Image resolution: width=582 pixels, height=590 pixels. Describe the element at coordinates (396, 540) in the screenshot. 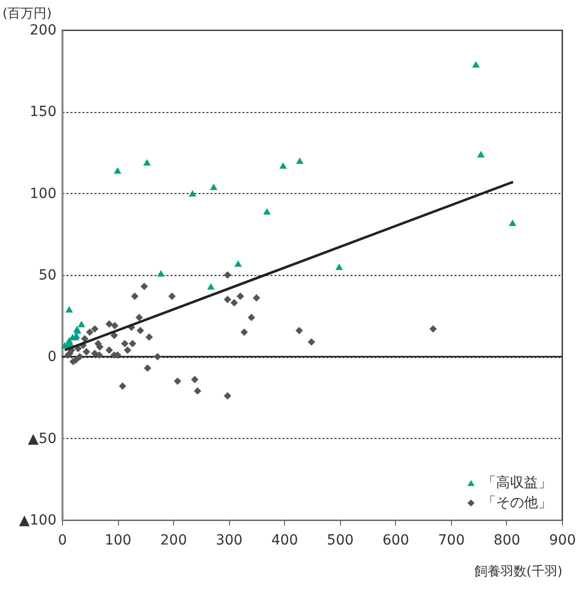

I see `x-tick-label: 600` at that location.